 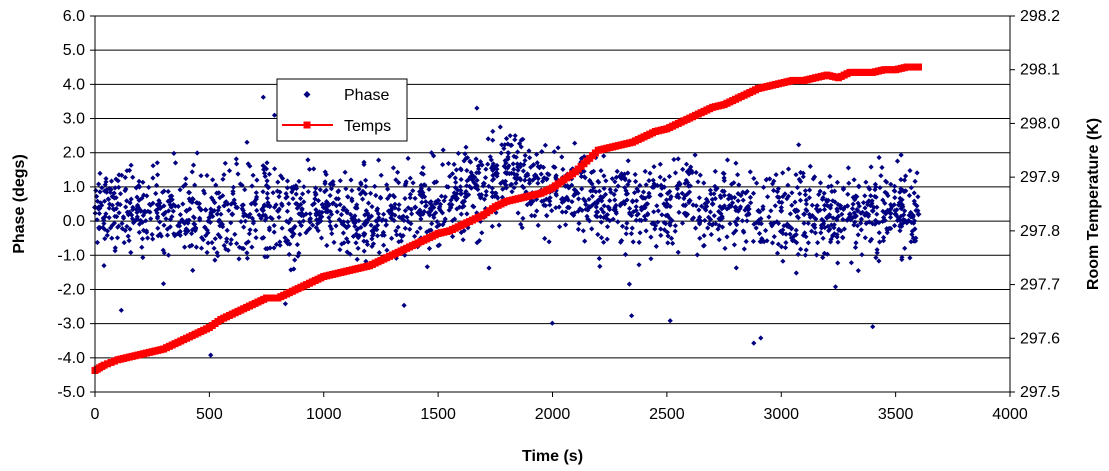 What do you see at coordinates (74, 187) in the screenshot?
I see `left-tick-label: 1.0` at bounding box center [74, 187].